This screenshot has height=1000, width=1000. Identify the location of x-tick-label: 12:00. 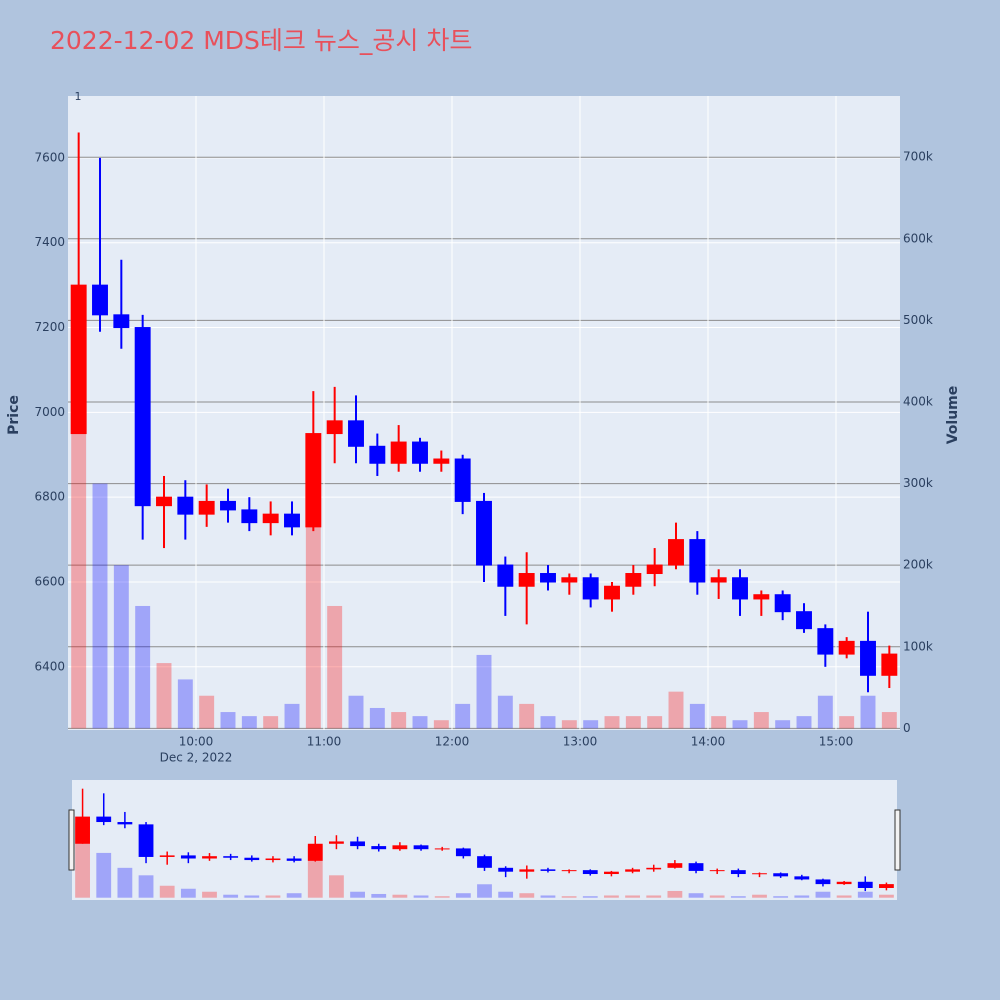
(452, 742).